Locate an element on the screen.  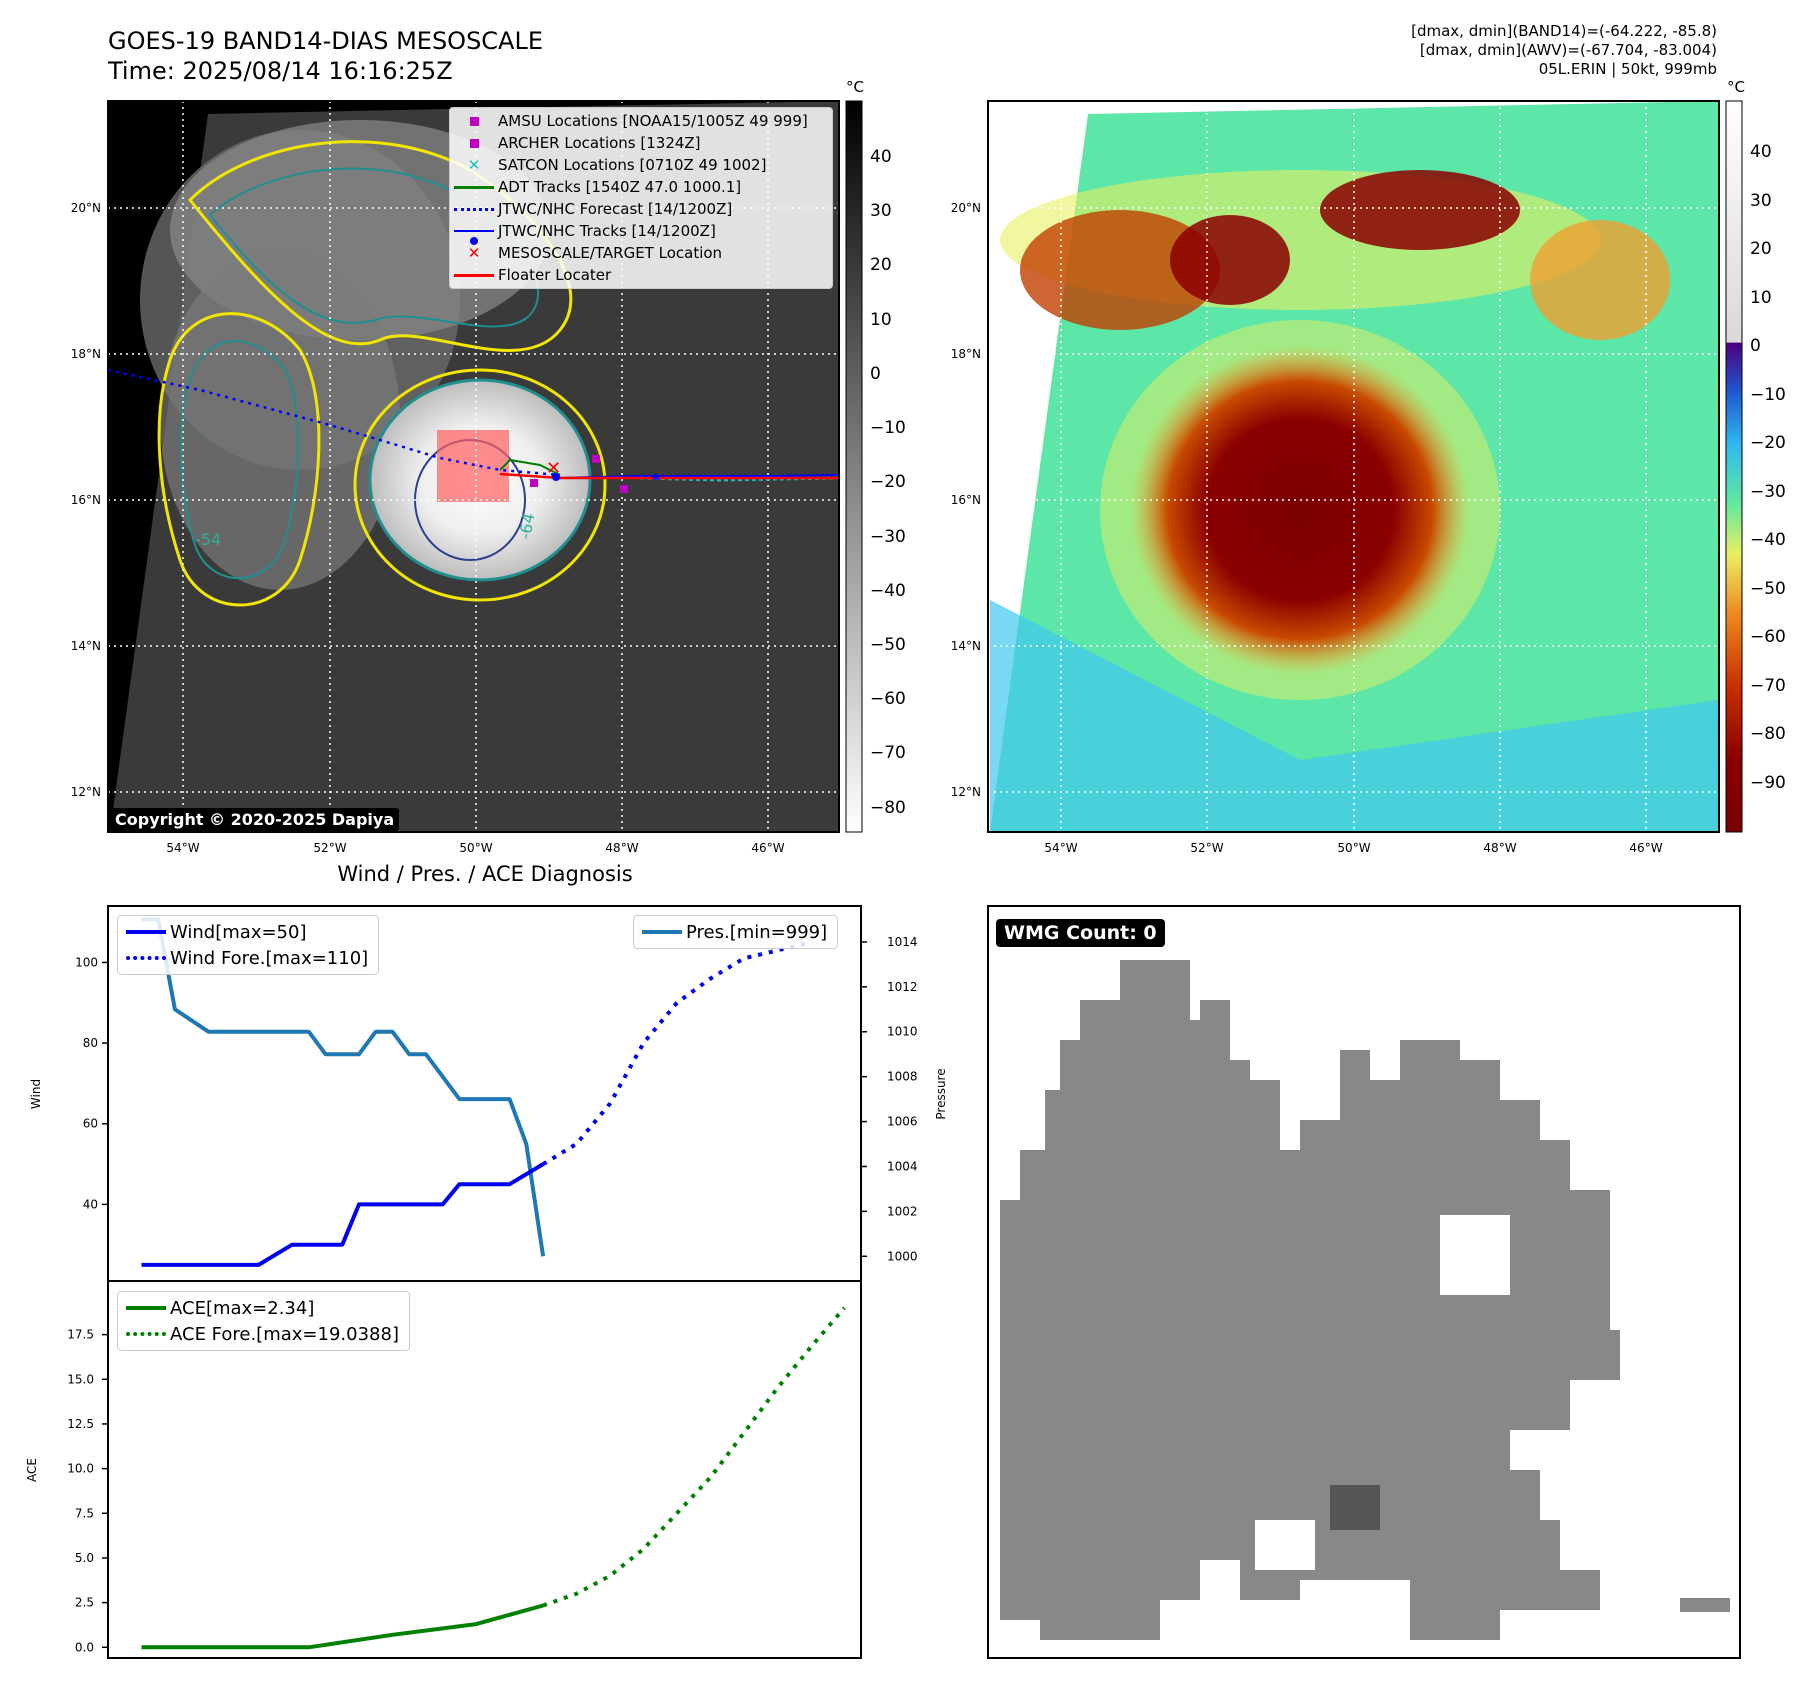
floater-locater-track is located at coordinates (669, 476).